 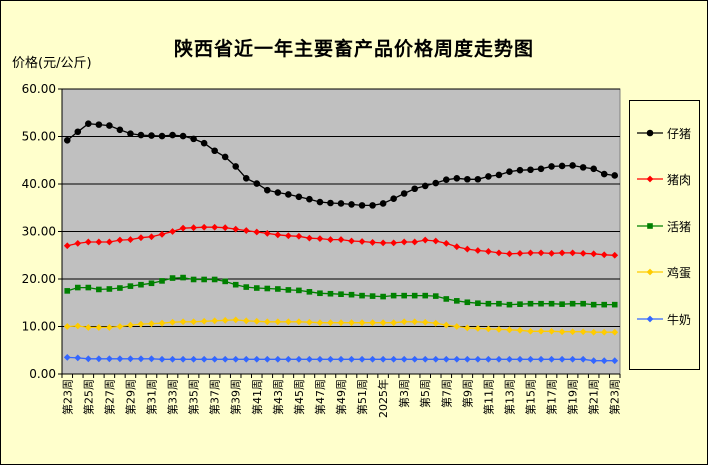 I want to click on legend: 仔猪 猪肉 活猪 鸡蛋 牛奶, so click(x=664, y=235).